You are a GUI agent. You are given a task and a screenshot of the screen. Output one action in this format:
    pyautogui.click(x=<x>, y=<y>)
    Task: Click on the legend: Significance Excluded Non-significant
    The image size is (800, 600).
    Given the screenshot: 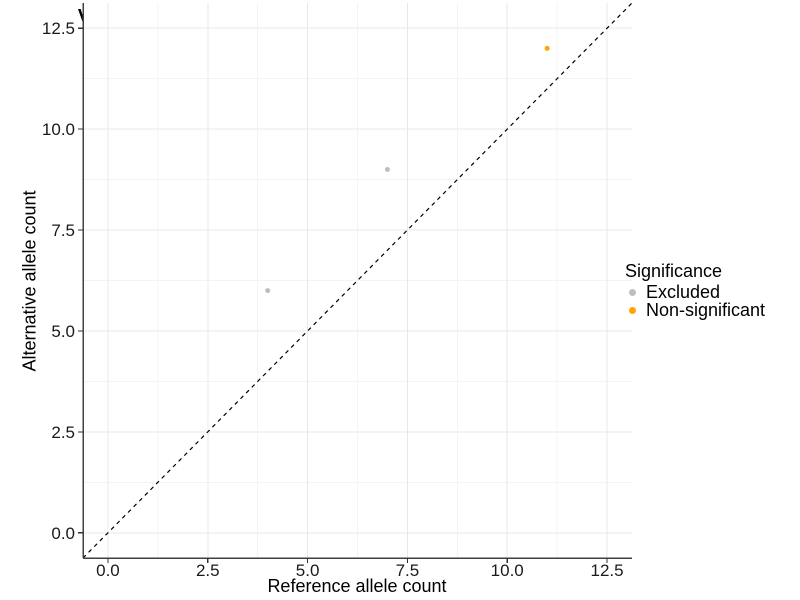 What is the action you would take?
    pyautogui.click(x=695, y=290)
    